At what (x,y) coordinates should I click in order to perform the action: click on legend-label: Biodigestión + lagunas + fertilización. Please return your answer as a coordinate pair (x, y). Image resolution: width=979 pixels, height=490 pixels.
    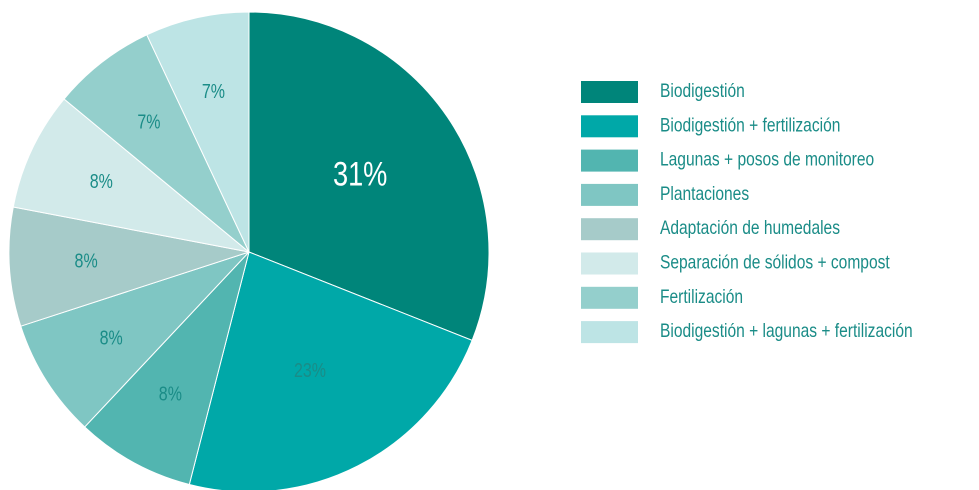
    Looking at the image, I should click on (786, 331).